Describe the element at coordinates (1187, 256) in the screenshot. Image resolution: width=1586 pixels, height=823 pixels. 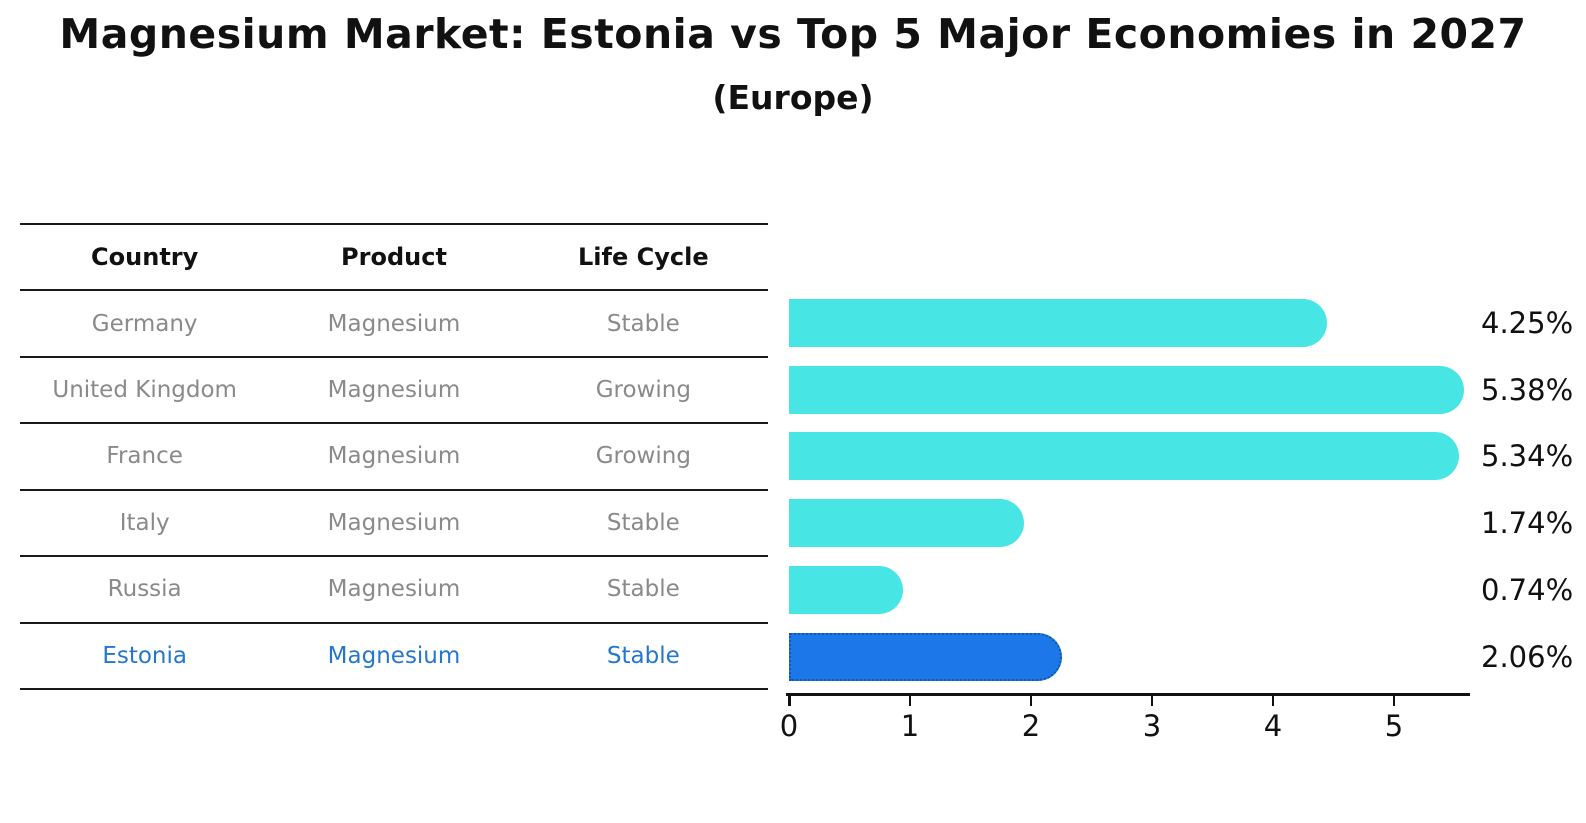
I see `bar-row-spacer` at that location.